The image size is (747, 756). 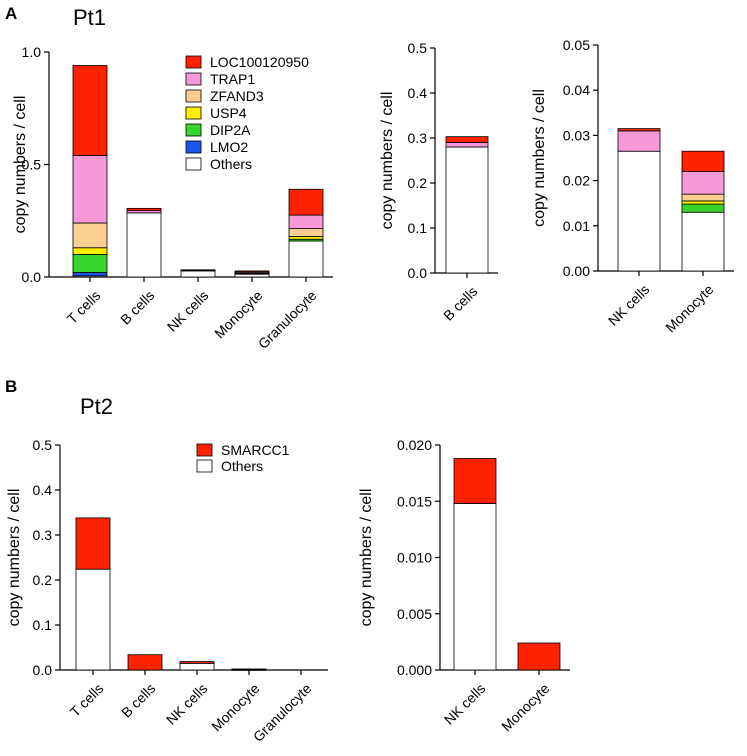 What do you see at coordinates (43, 490) in the screenshot?
I see `y-tick-label: 0.4` at bounding box center [43, 490].